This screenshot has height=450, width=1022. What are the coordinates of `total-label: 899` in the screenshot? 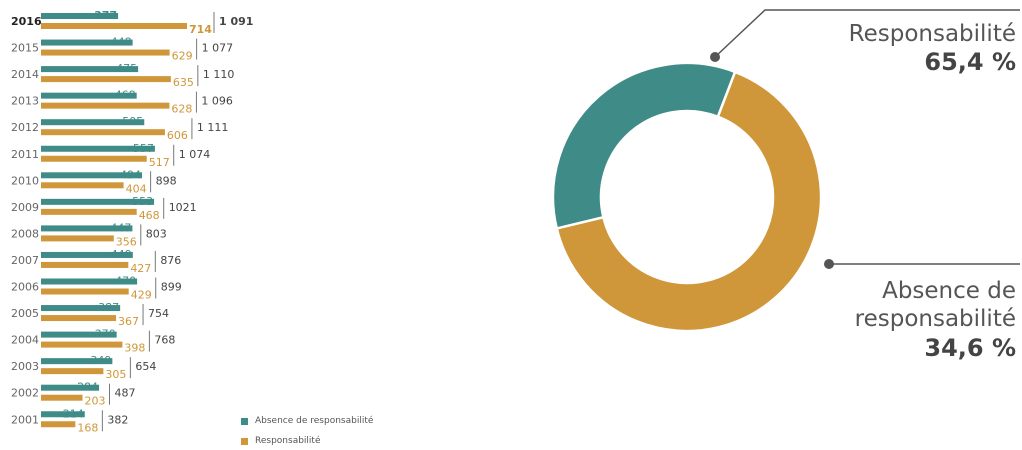 It's located at (171, 287).